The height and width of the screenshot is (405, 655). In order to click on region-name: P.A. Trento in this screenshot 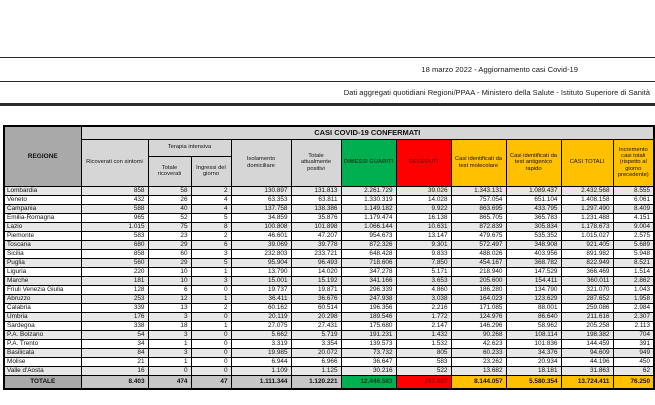, I will do `click(42, 343)`.